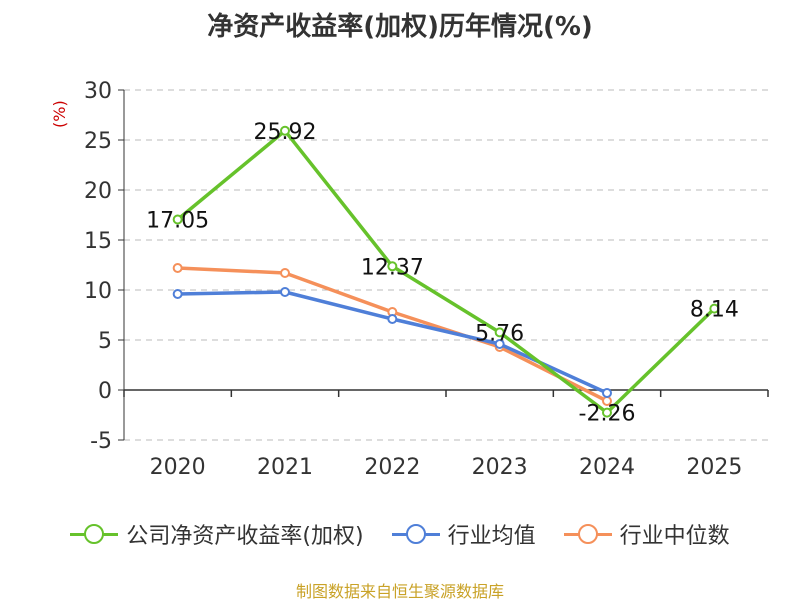  I want to click on x-tick-label: 2020, so click(178, 467).